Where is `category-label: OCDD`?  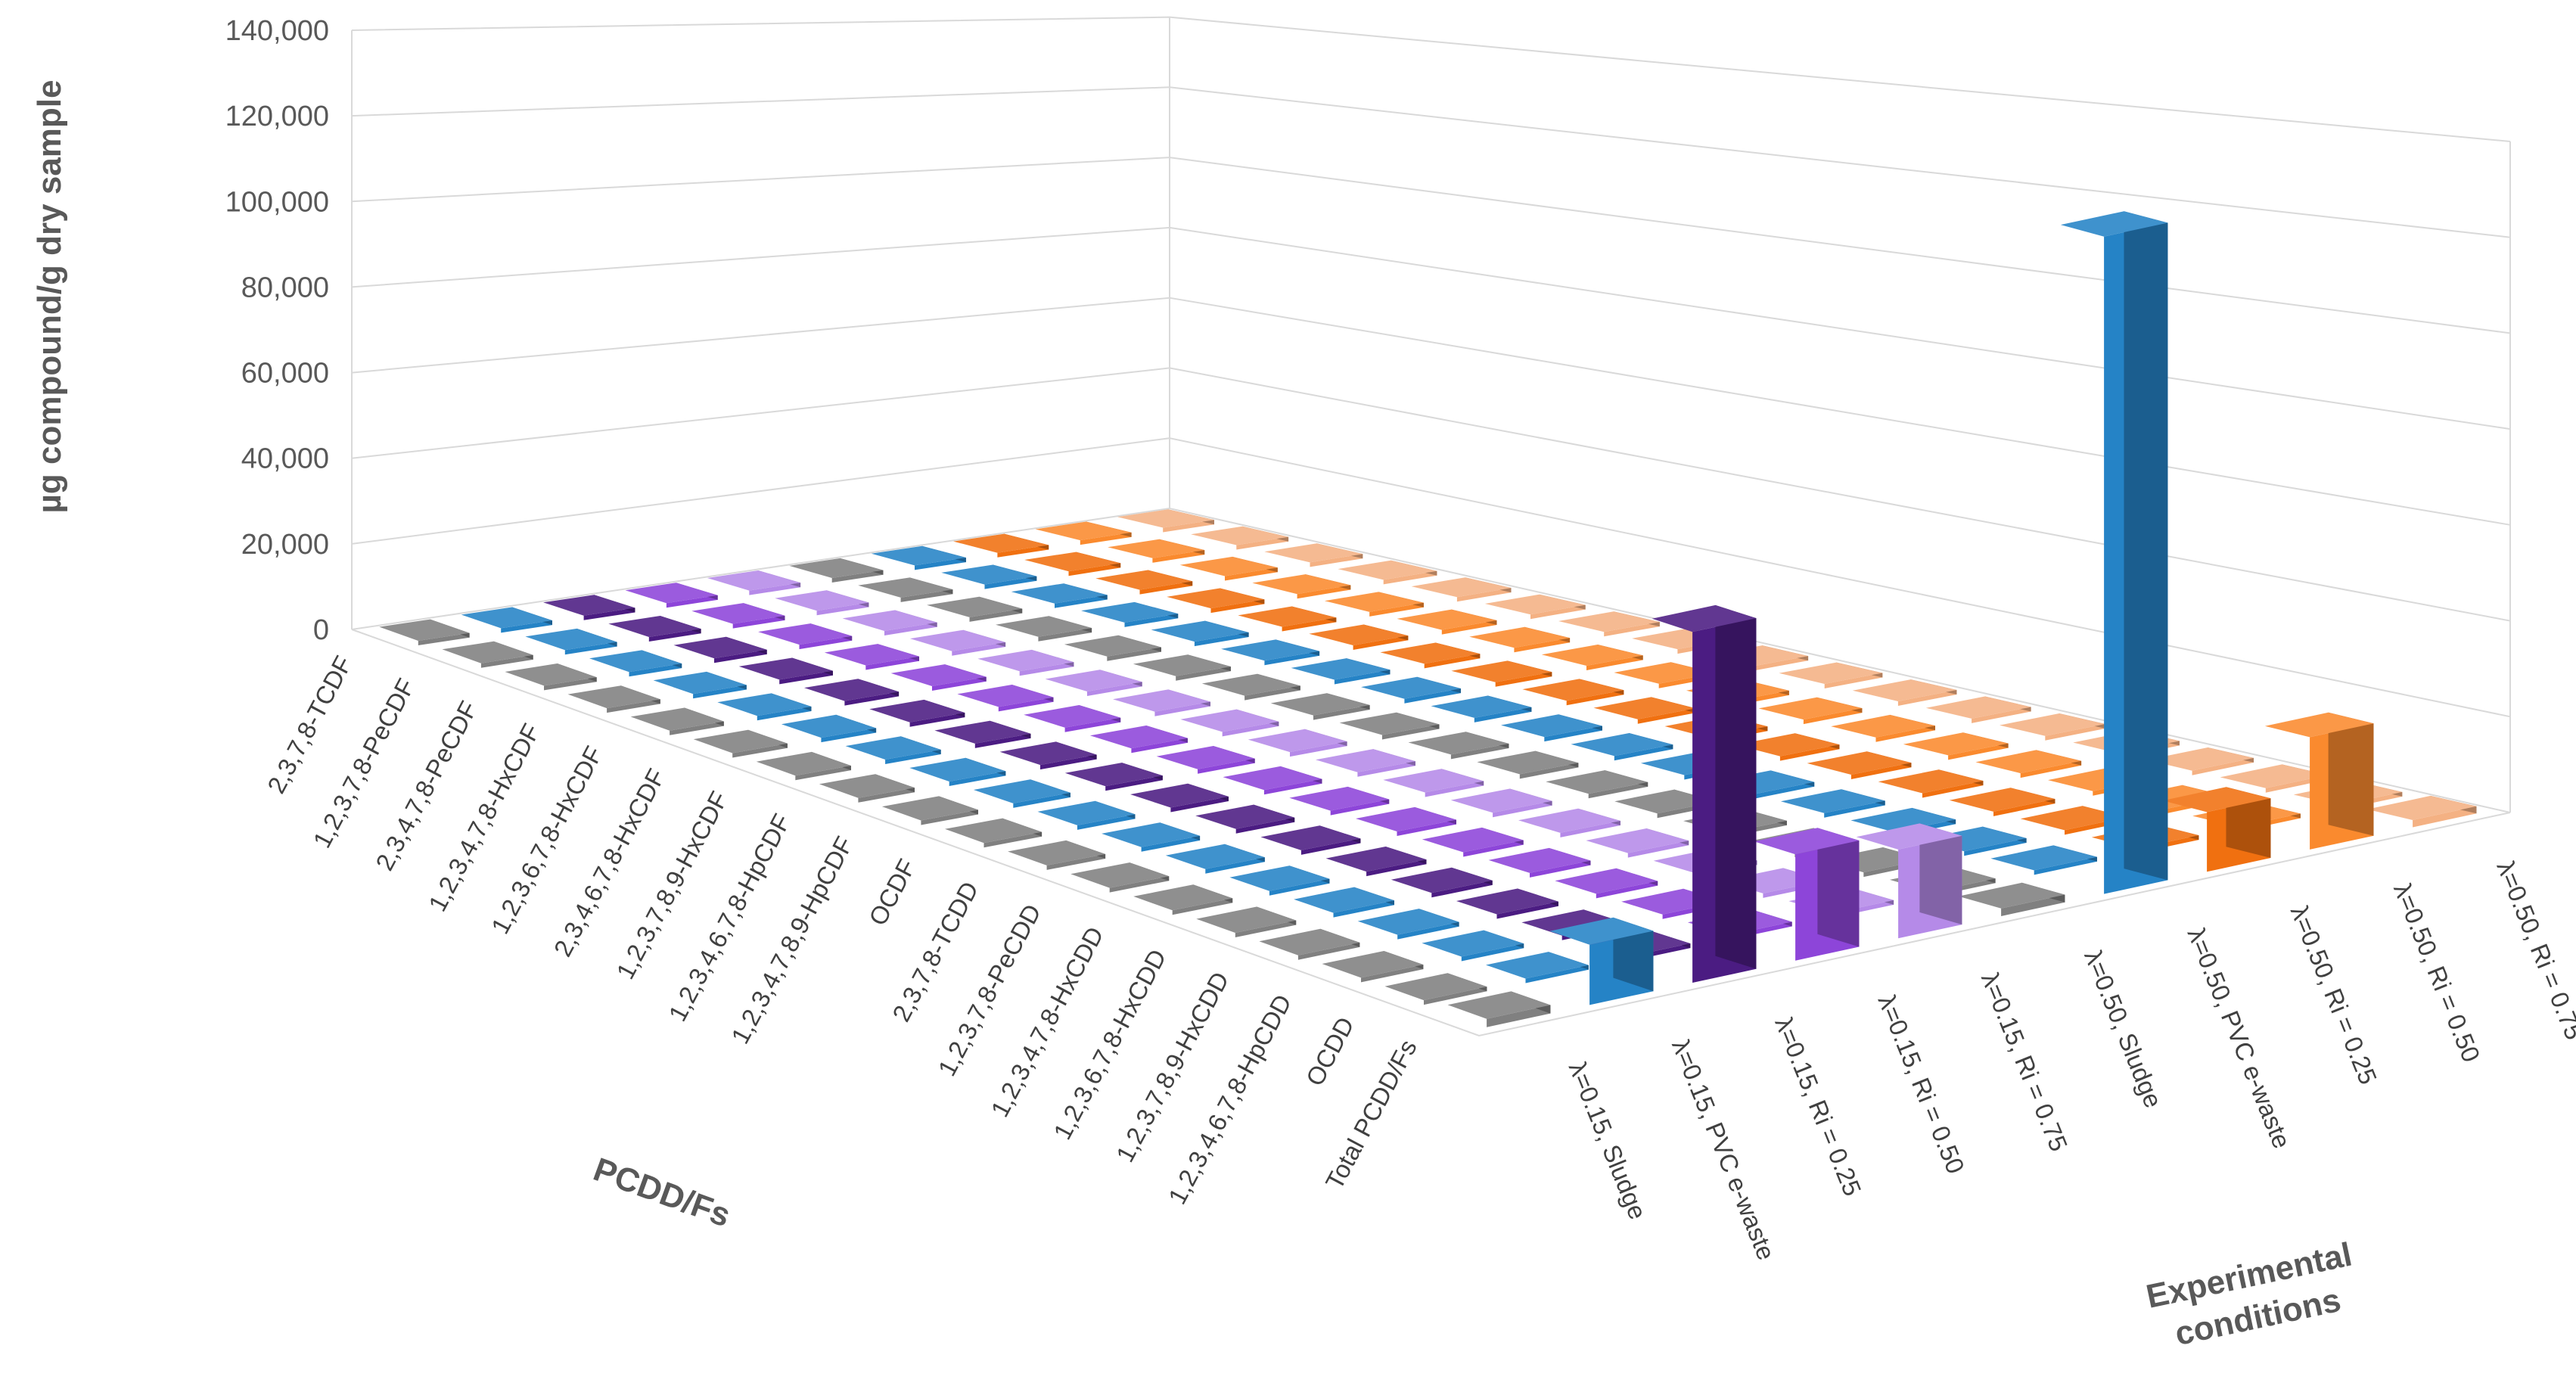 category-label: OCDD is located at coordinates (1329, 1051).